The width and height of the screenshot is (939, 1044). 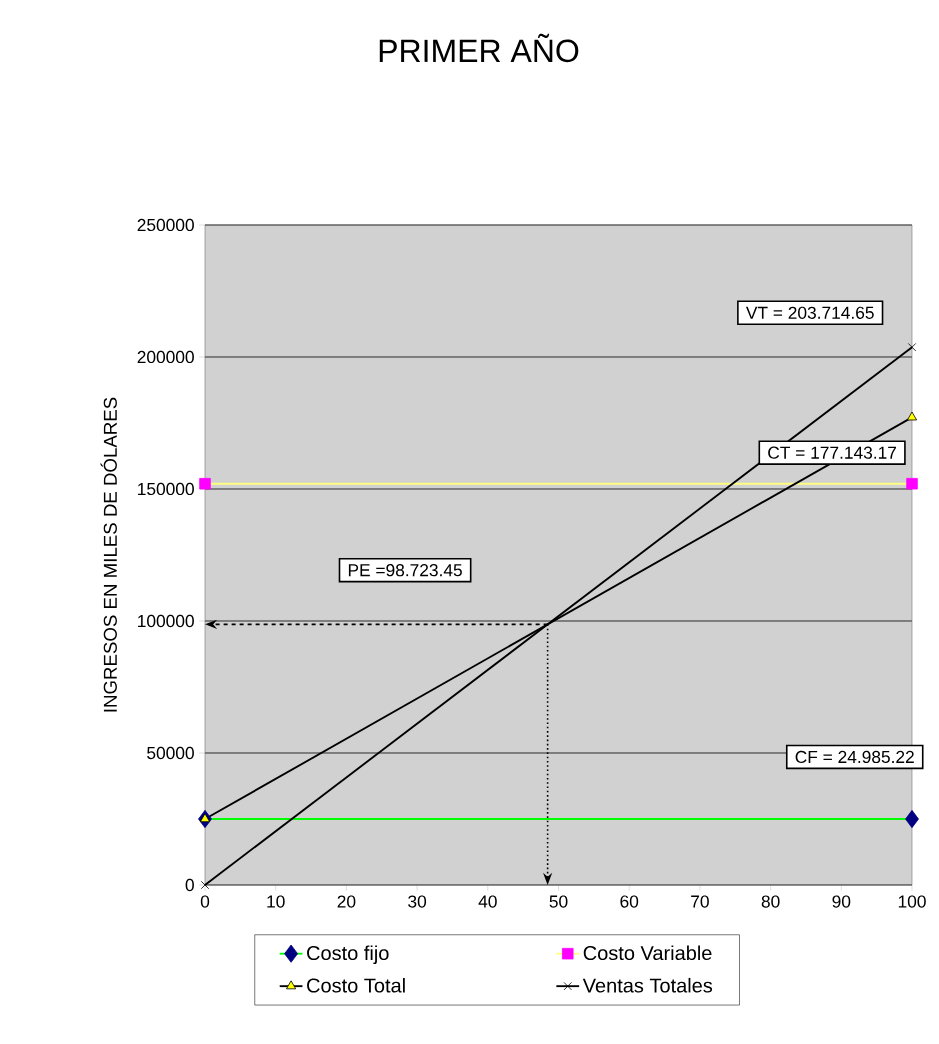 What do you see at coordinates (417, 901) in the screenshot?
I see `x-tick-label: 30` at bounding box center [417, 901].